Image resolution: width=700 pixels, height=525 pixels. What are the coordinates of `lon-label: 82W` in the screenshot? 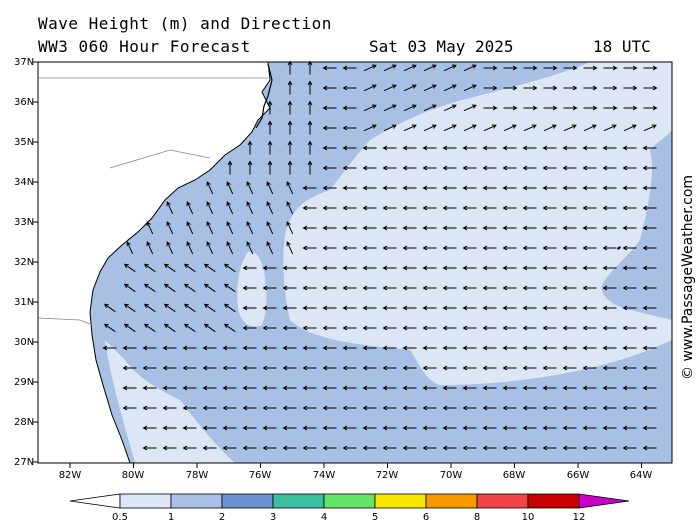 It's located at (70, 475).